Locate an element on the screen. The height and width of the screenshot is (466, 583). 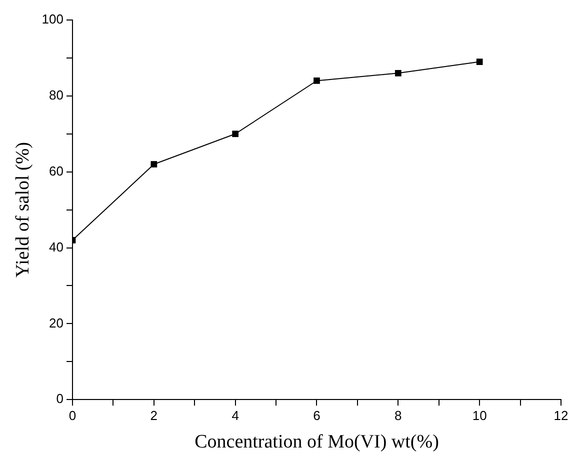
y-tick-label: 20 is located at coordinates (56, 322).